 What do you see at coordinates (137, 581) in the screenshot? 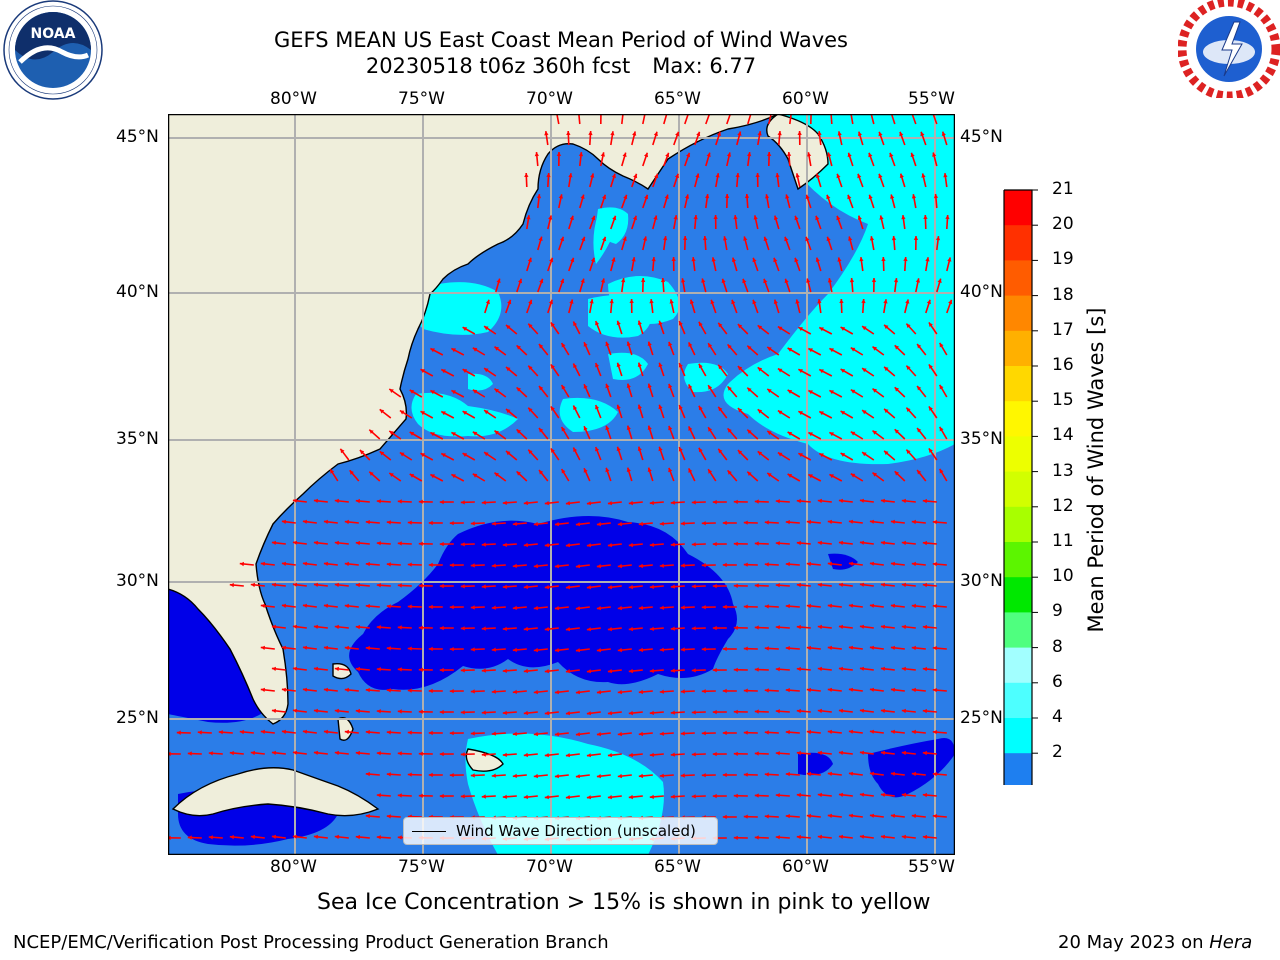
I see `lat-tick-left: 30°N` at bounding box center [137, 581].